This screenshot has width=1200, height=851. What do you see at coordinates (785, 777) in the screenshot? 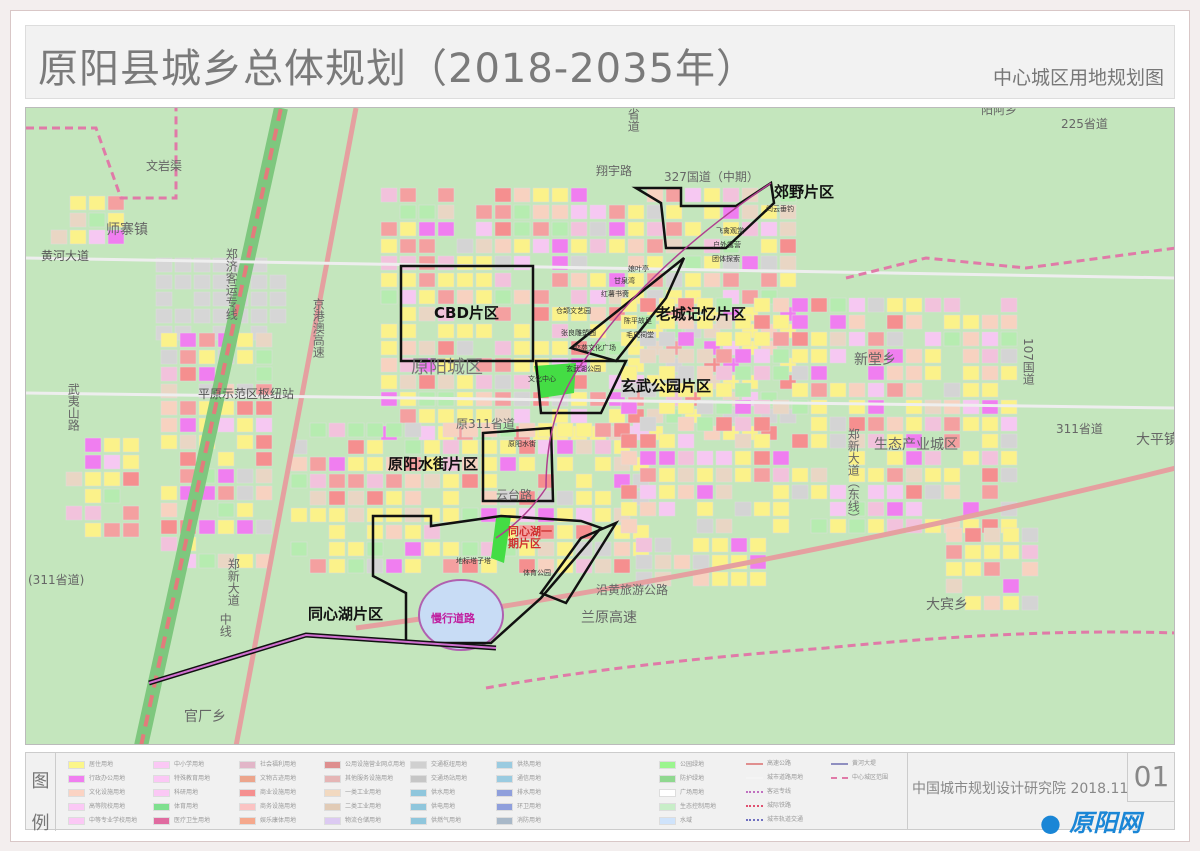
I see `legend-label: 城市道路用地` at bounding box center [785, 777].